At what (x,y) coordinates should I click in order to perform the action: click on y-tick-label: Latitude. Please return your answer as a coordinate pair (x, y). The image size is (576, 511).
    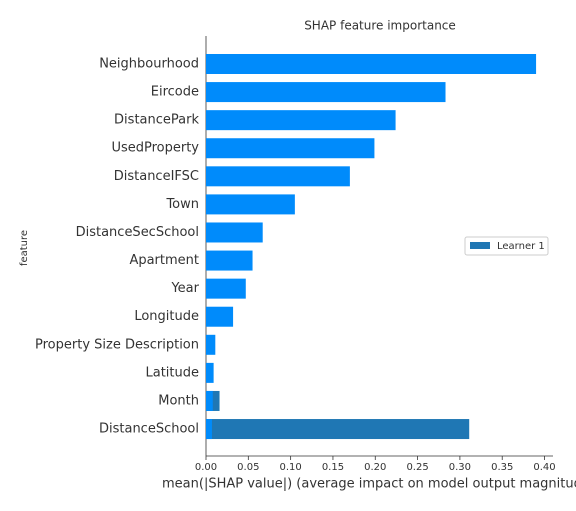
    Looking at the image, I should click on (172, 372).